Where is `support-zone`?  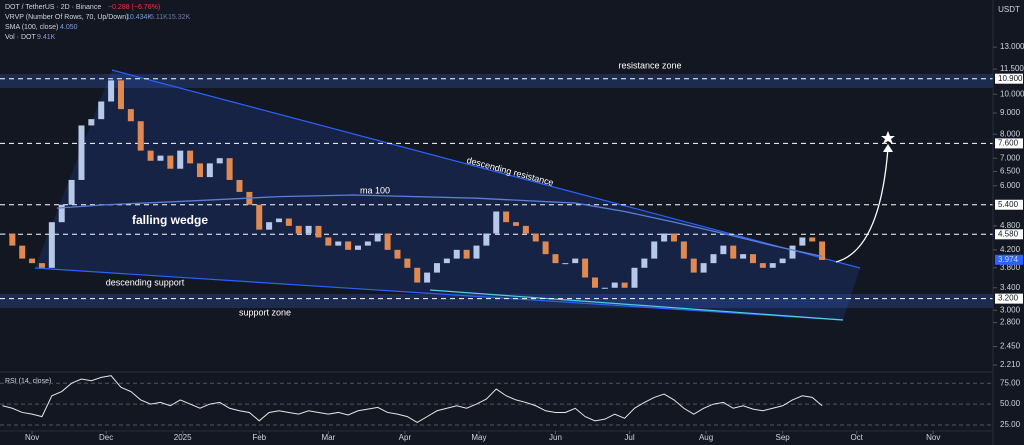
support-zone is located at coordinates (496, 301).